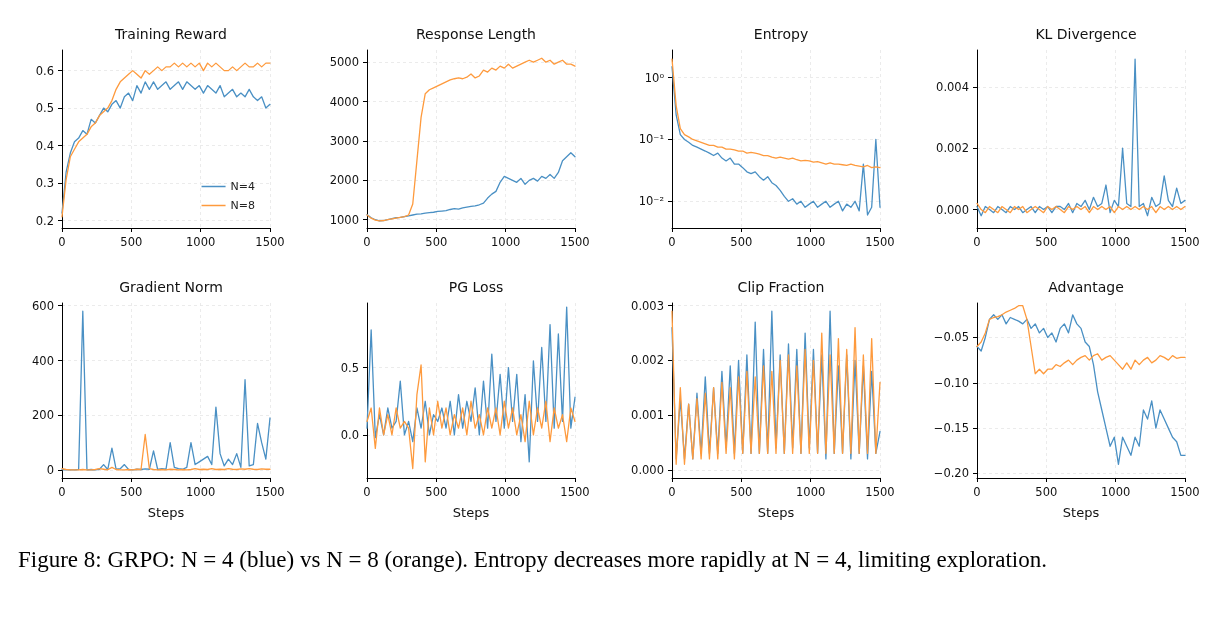 The width and height of the screenshot is (1225, 630). What do you see at coordinates (1086, 34) in the screenshot?
I see `chart-title: KL Divergence` at bounding box center [1086, 34].